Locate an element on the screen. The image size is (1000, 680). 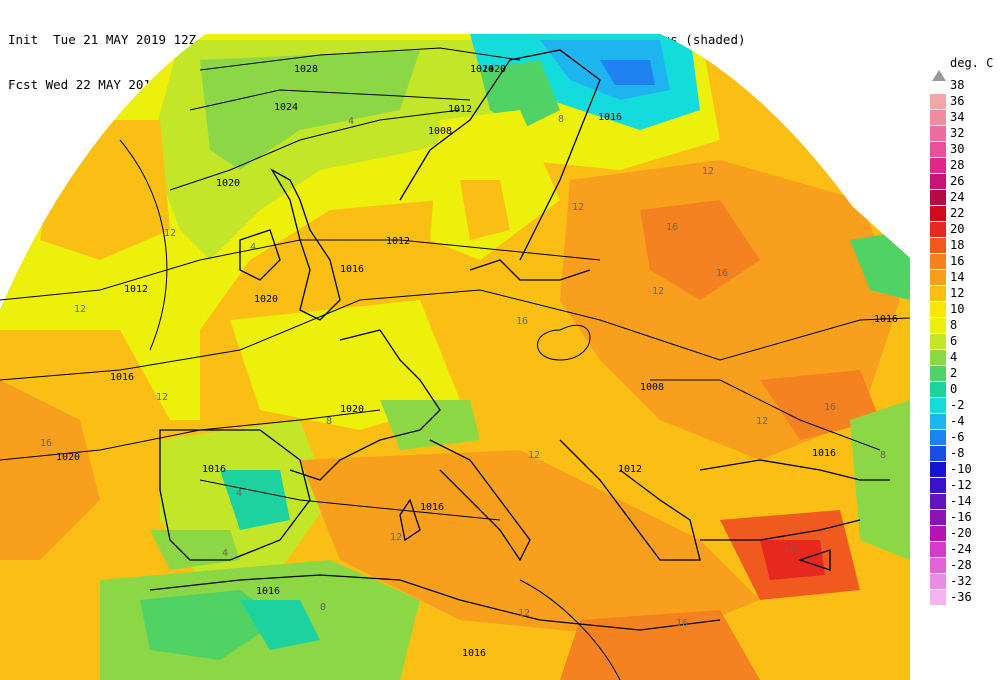
legend-label: 2 is located at coordinates (954, 373).